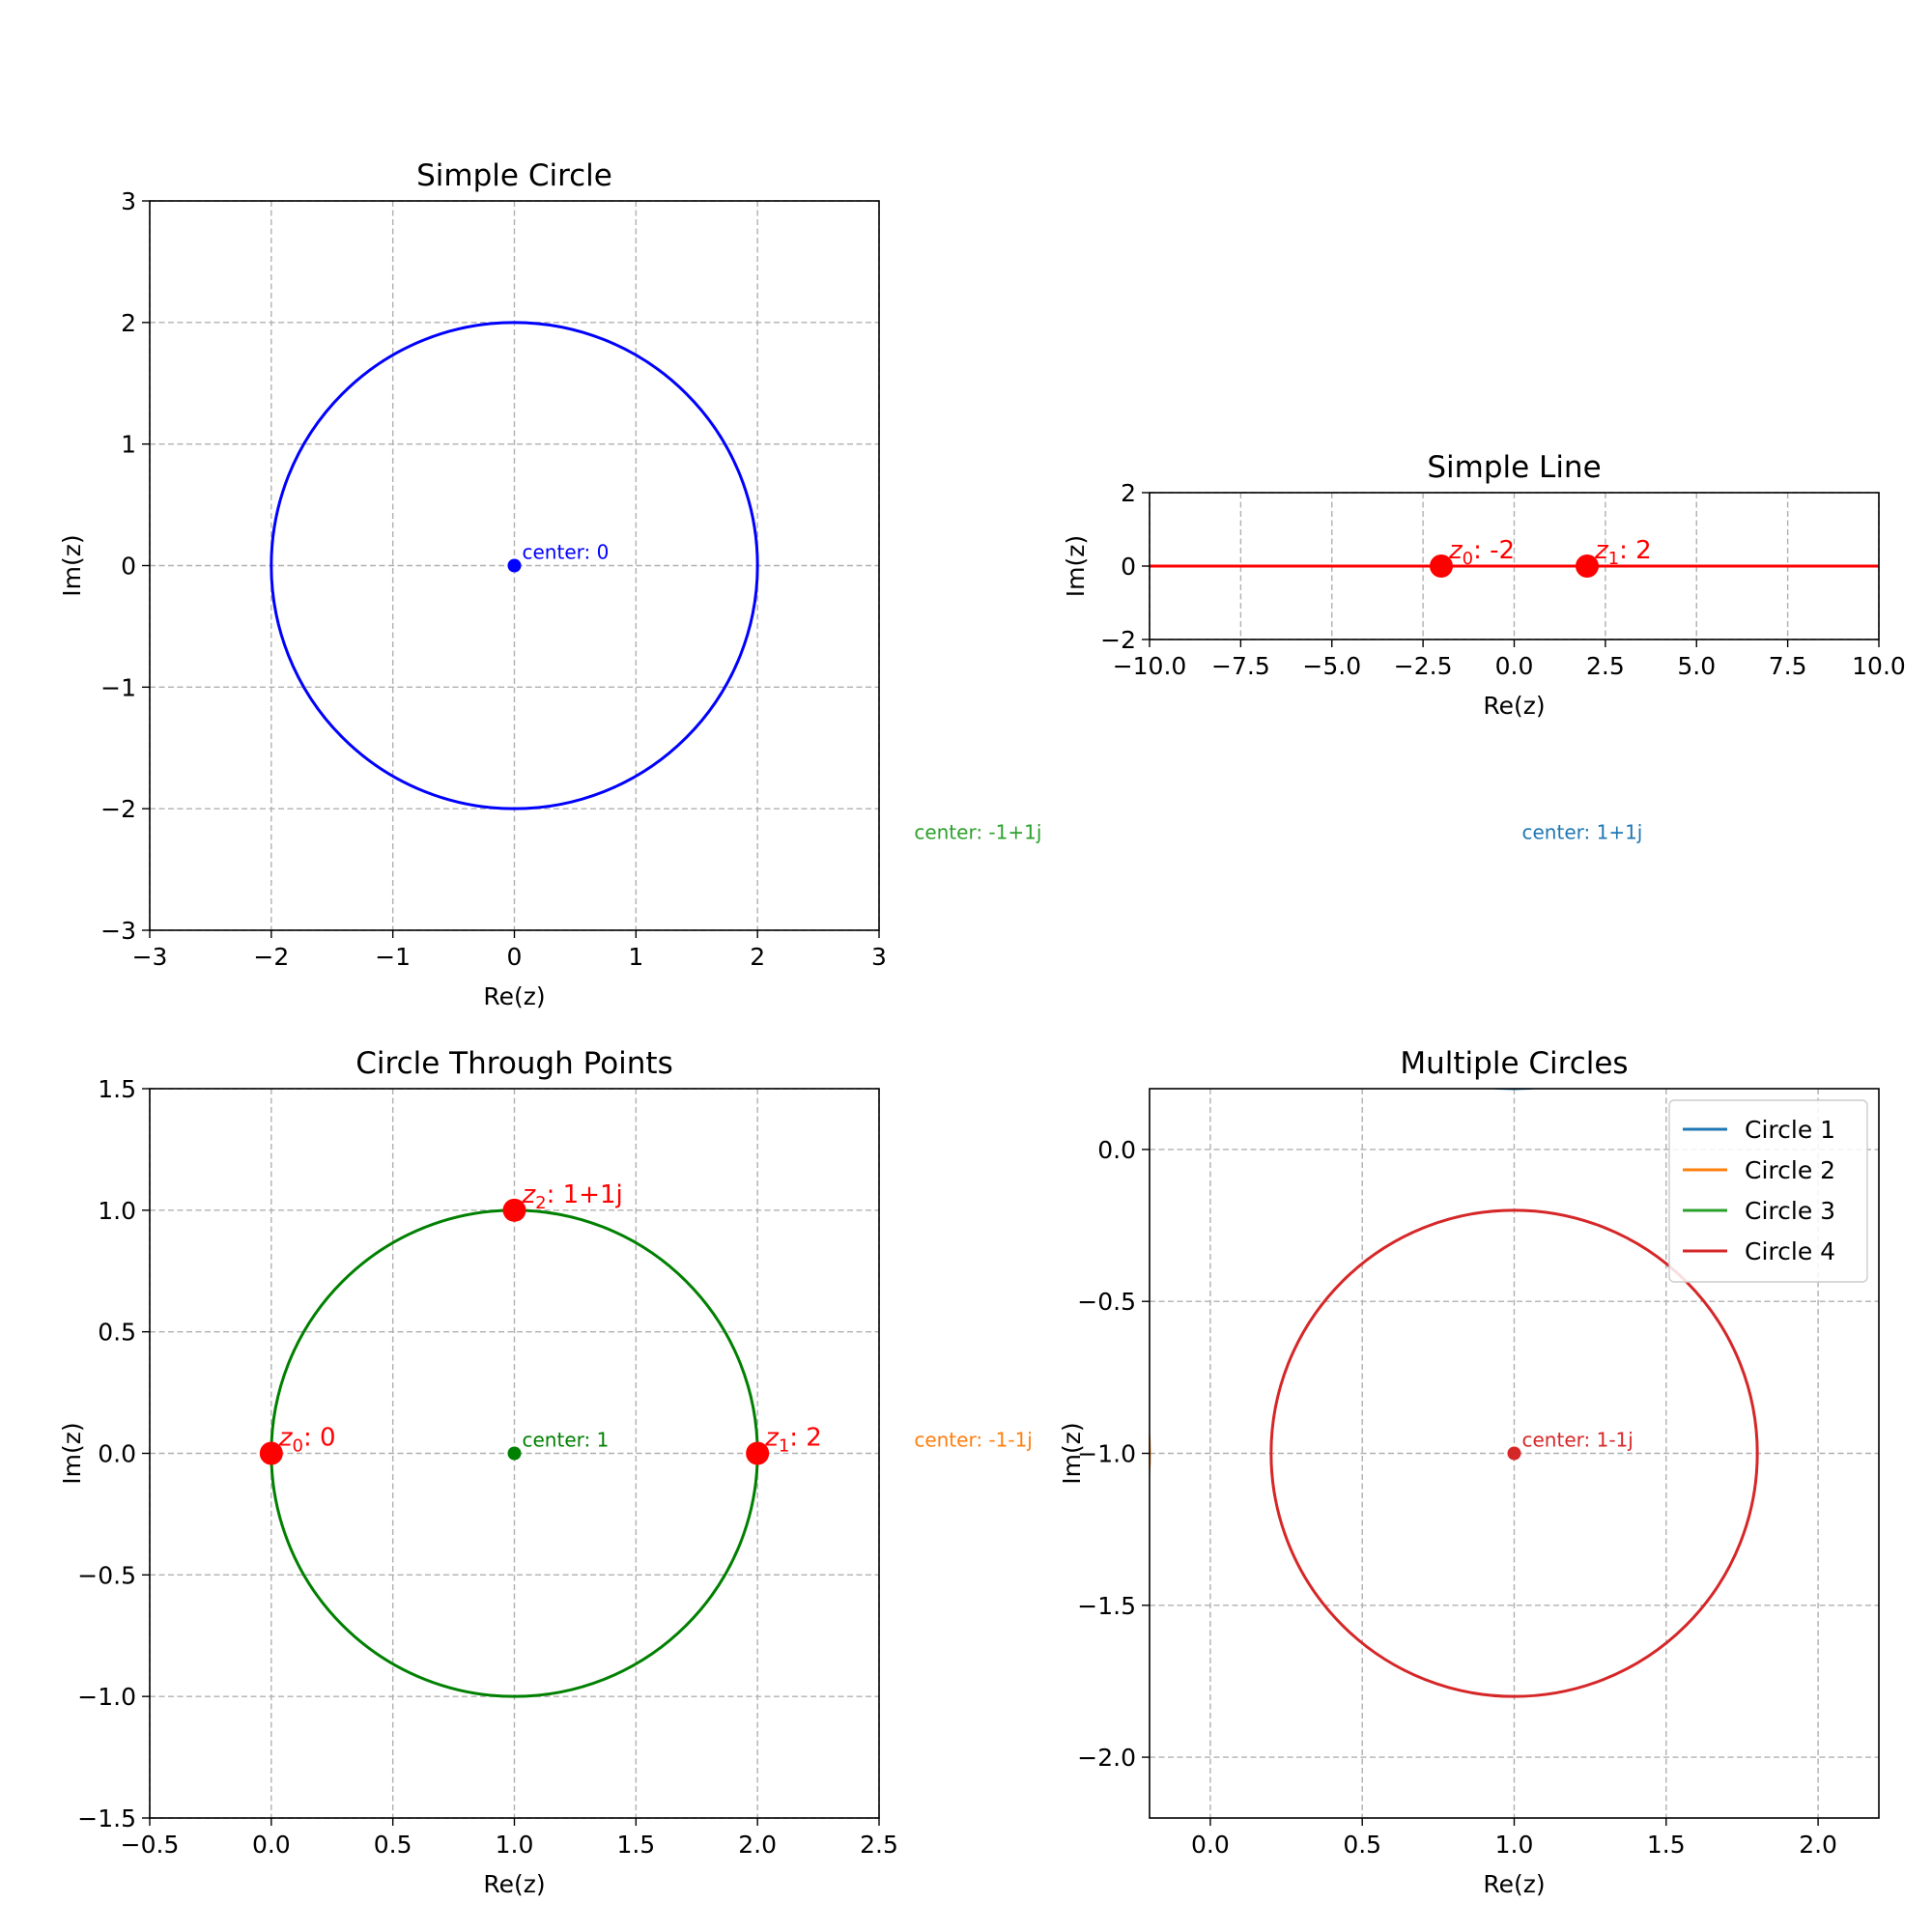 This screenshot has width=1932, height=1932. Describe the element at coordinates (572, 1196) in the screenshot. I see `point-label: z2: 1+1j` at that location.